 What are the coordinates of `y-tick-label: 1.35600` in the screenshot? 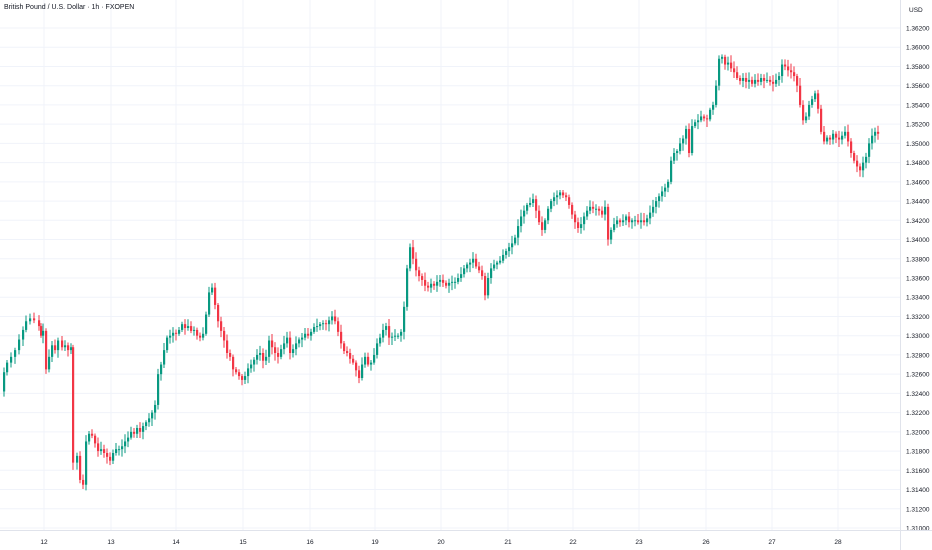 It's located at (918, 86).